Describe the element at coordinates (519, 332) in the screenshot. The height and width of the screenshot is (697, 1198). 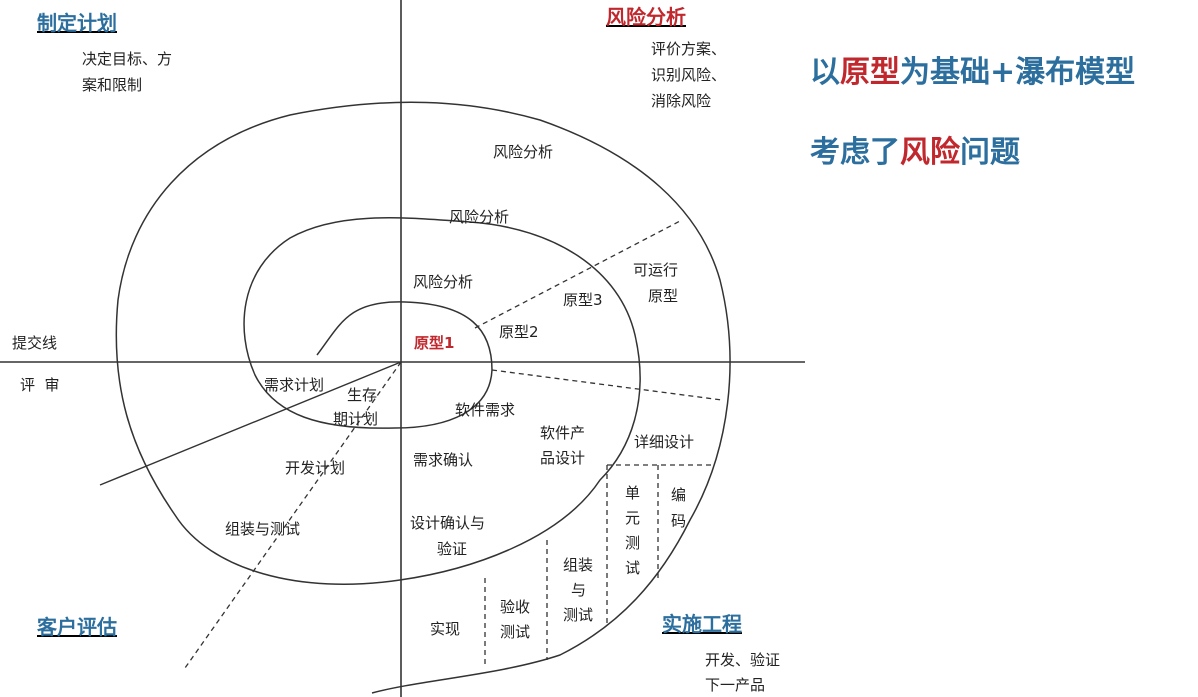
I see `prototype-2-label: 原型2` at that location.